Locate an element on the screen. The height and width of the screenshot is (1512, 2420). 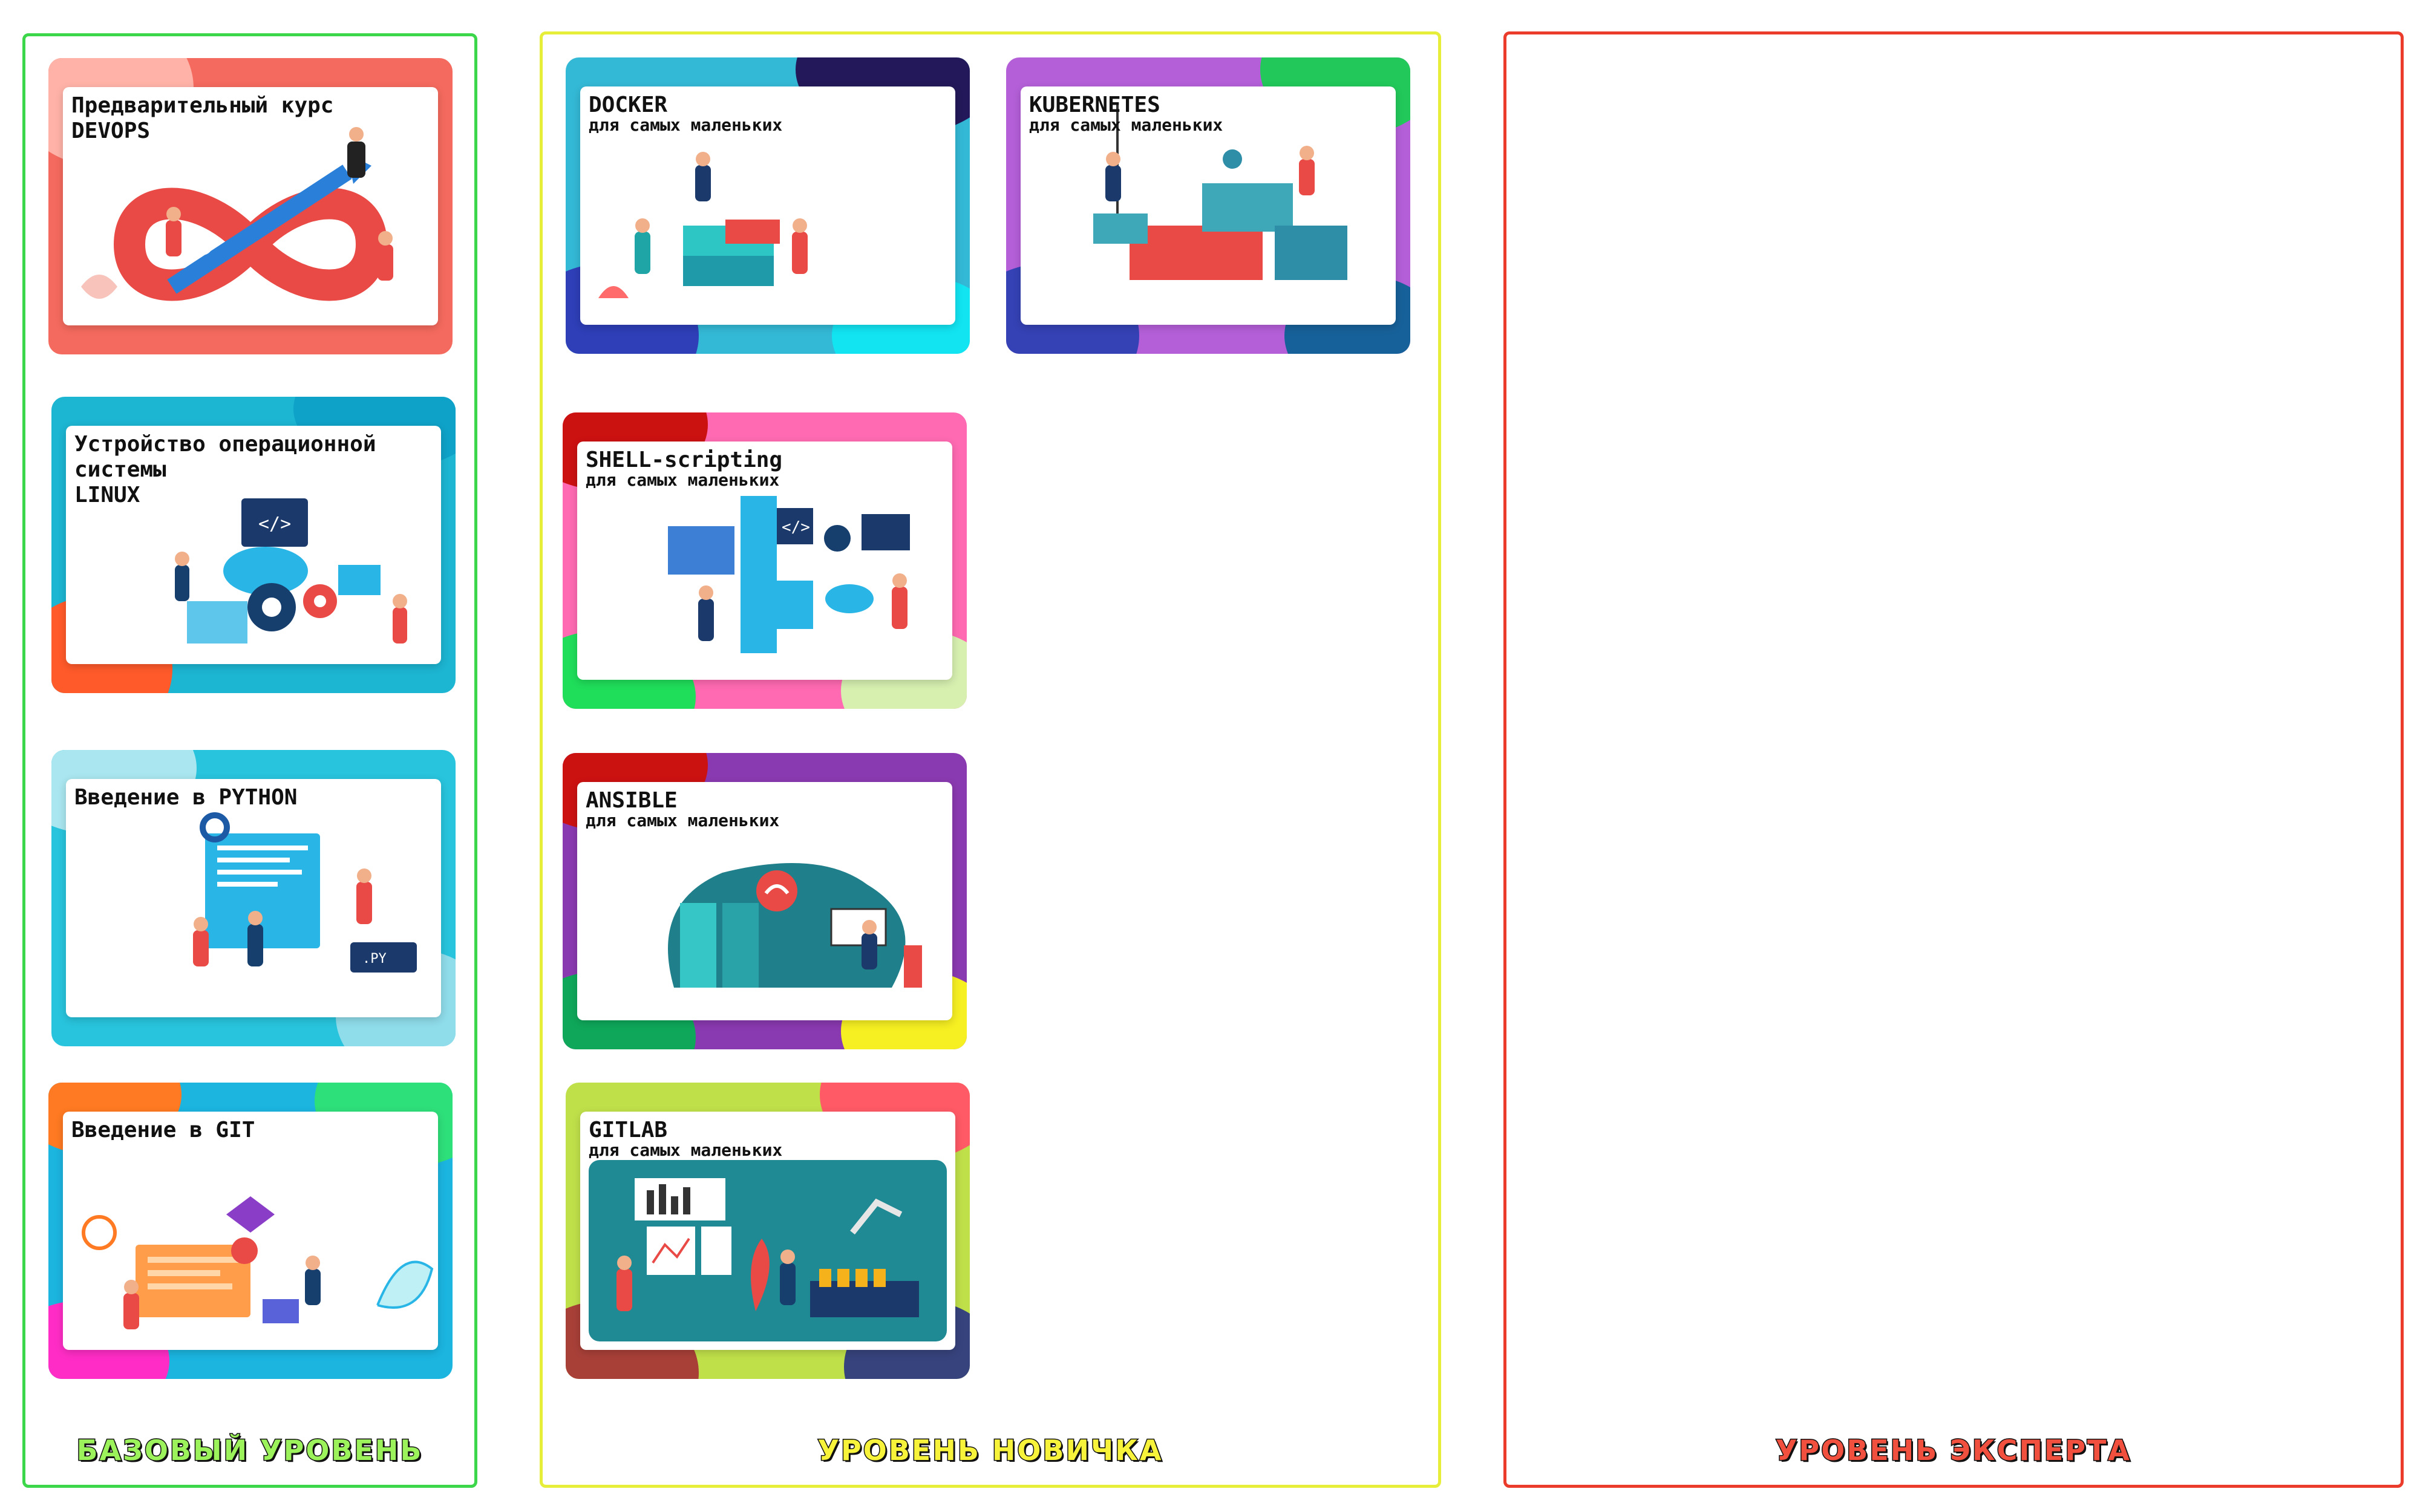
gitlab-pipeline-illustration is located at coordinates (768, 1250).